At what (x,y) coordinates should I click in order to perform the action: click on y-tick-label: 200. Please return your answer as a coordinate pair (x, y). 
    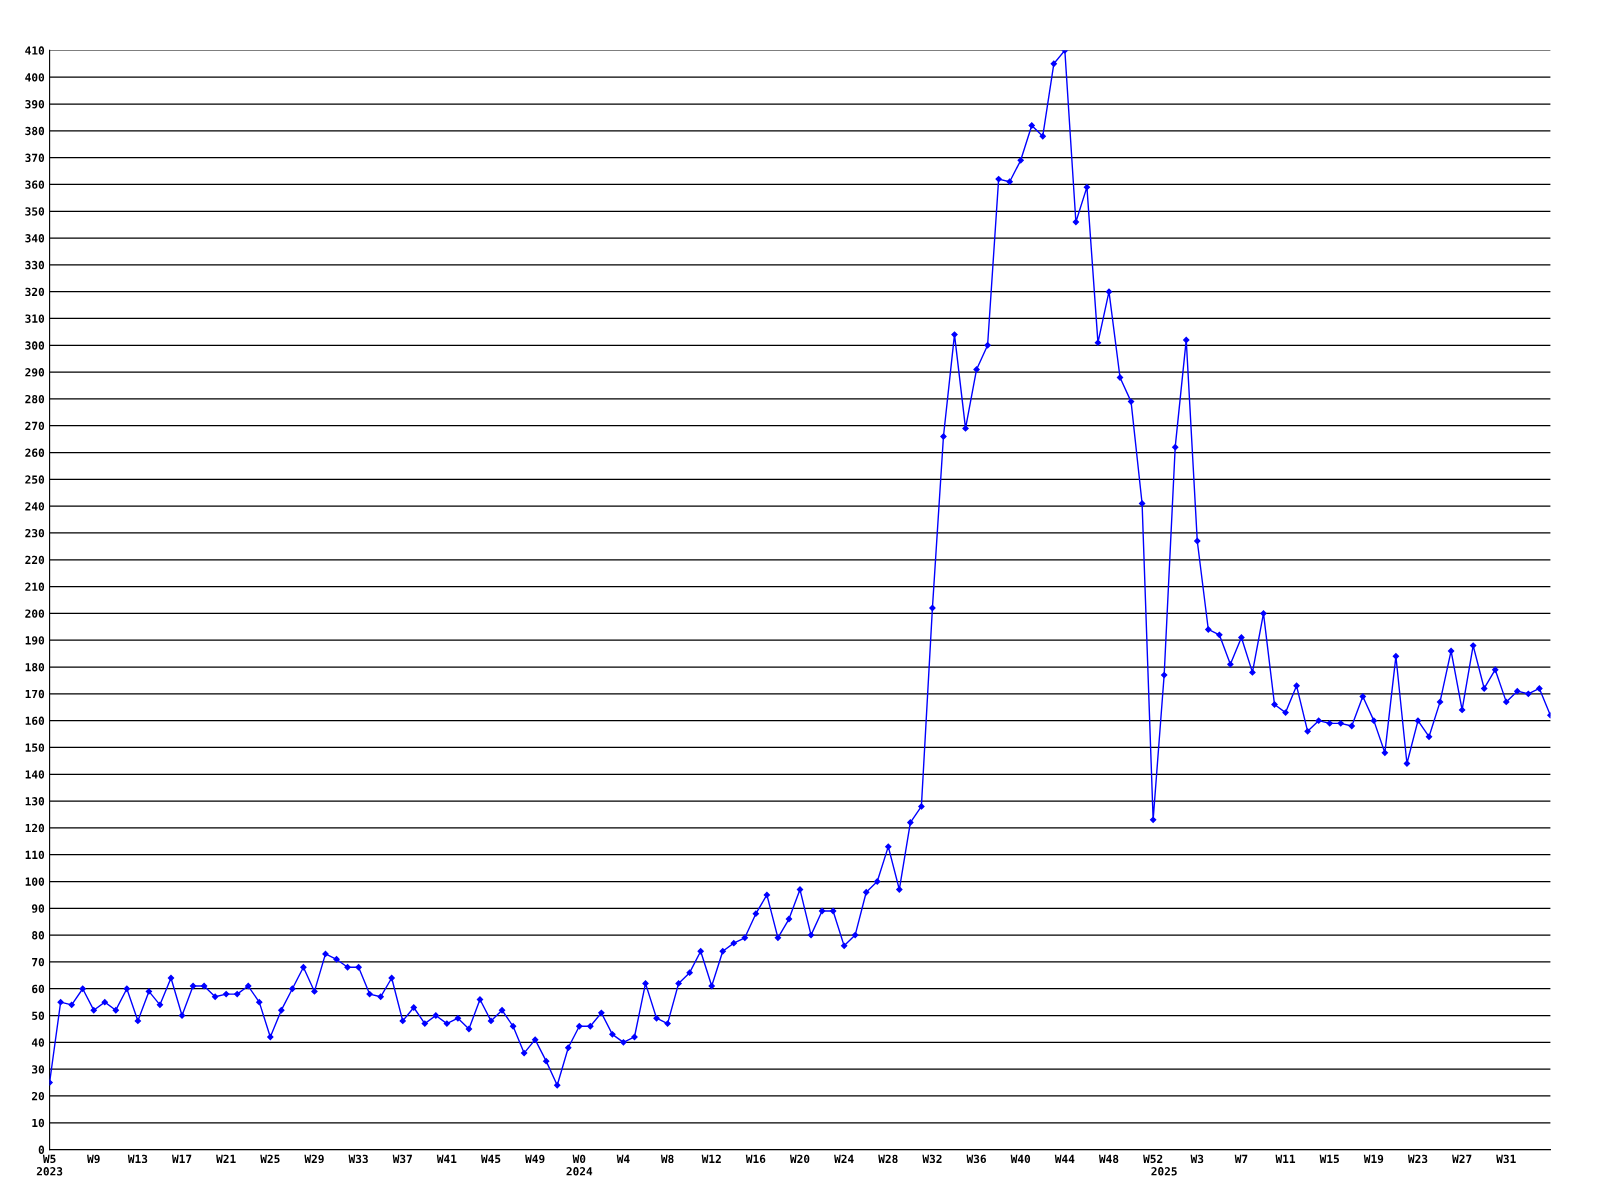
    Looking at the image, I should click on (35, 613).